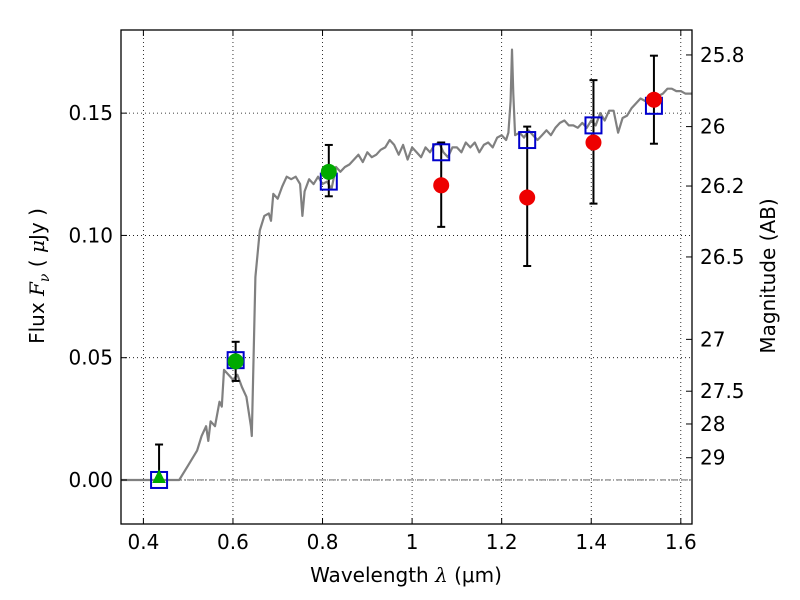 The image size is (800, 600). I want to click on y-axis-label: Flux Fν ( μJy ), so click(39, 276).